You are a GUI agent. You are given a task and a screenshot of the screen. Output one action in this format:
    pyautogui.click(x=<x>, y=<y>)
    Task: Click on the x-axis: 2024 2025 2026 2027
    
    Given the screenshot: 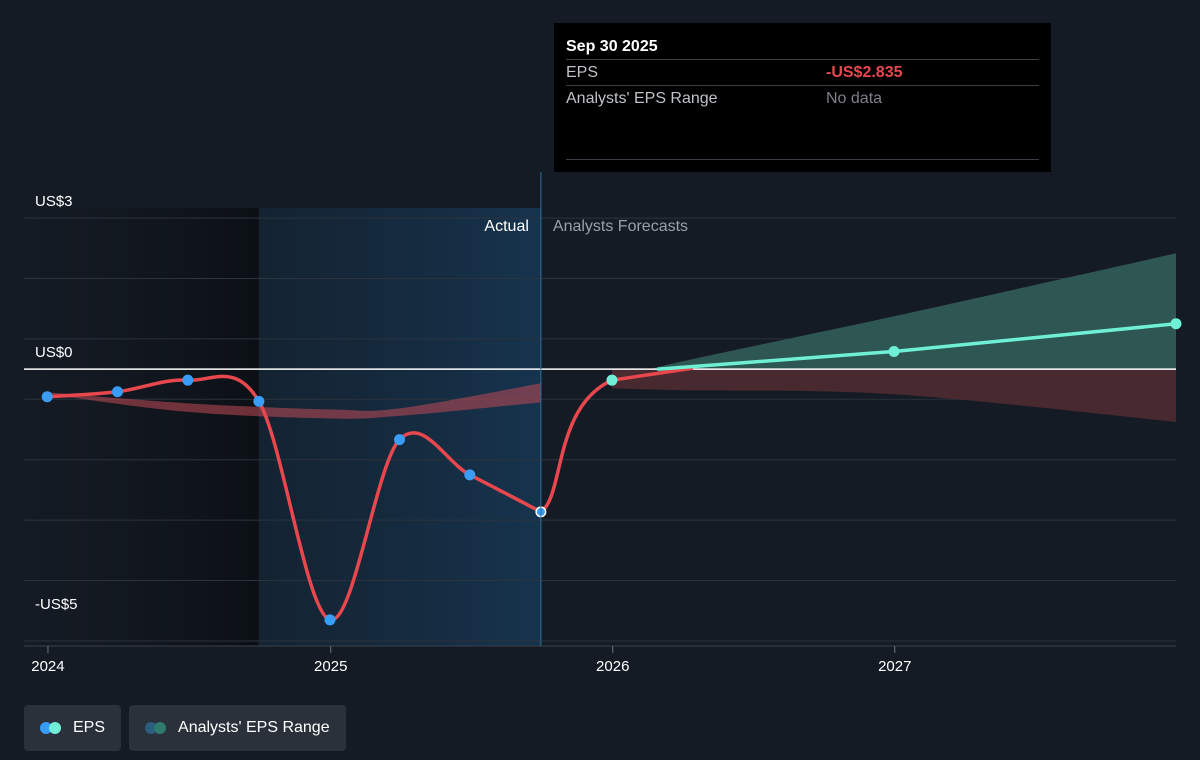 What is the action you would take?
    pyautogui.click(x=471, y=660)
    